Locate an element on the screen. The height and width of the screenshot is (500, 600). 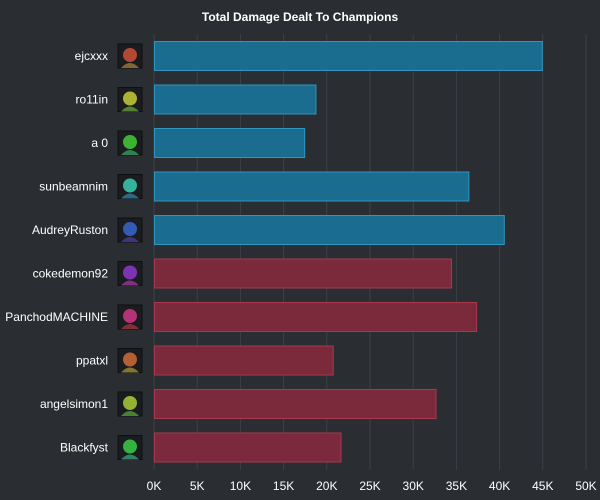
player-name-label: ppatxl is located at coordinates (92, 361).